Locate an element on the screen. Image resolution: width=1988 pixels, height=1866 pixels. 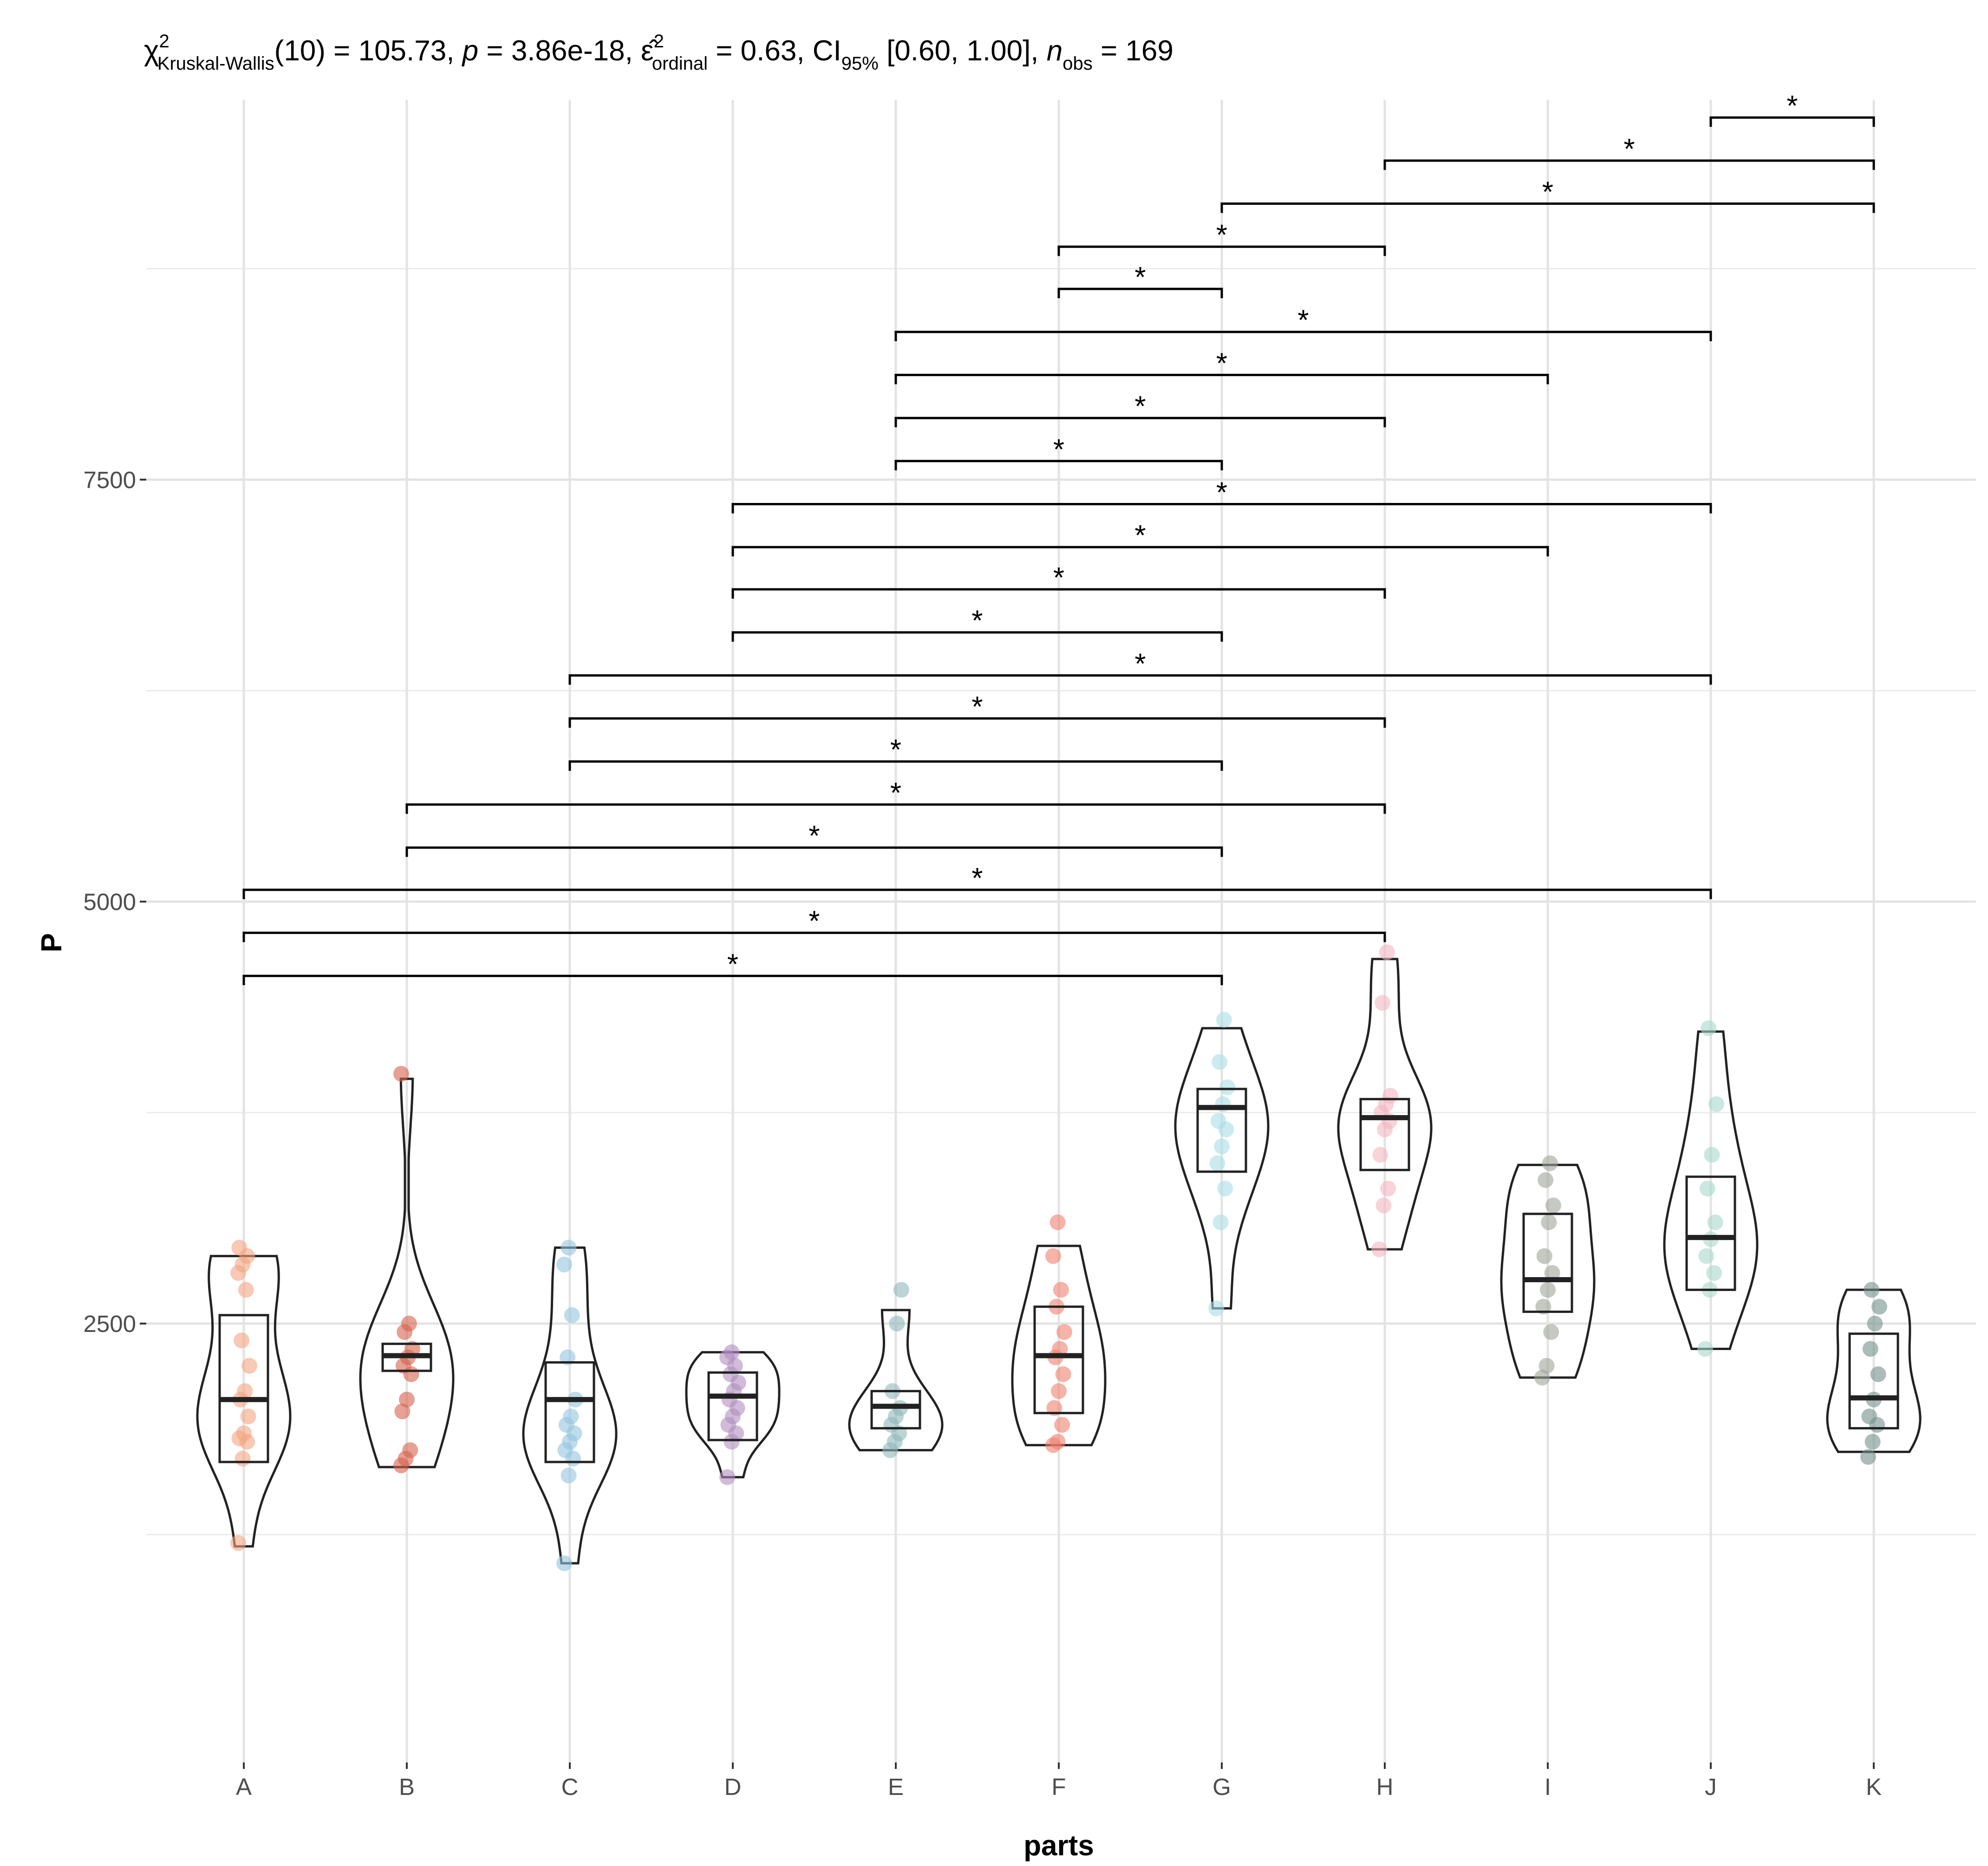
violin-a is located at coordinates (244, 1402).